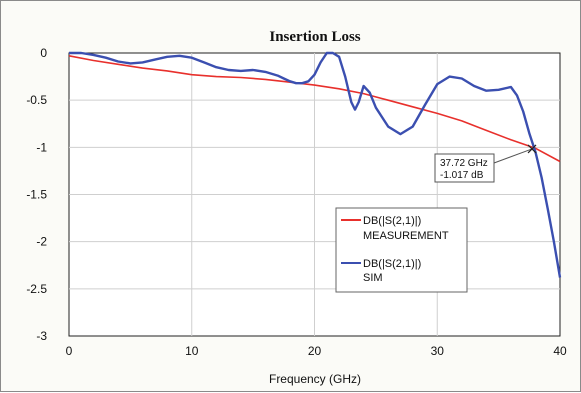 The height and width of the screenshot is (393, 581). I want to click on marker-label-box, so click(464, 168).